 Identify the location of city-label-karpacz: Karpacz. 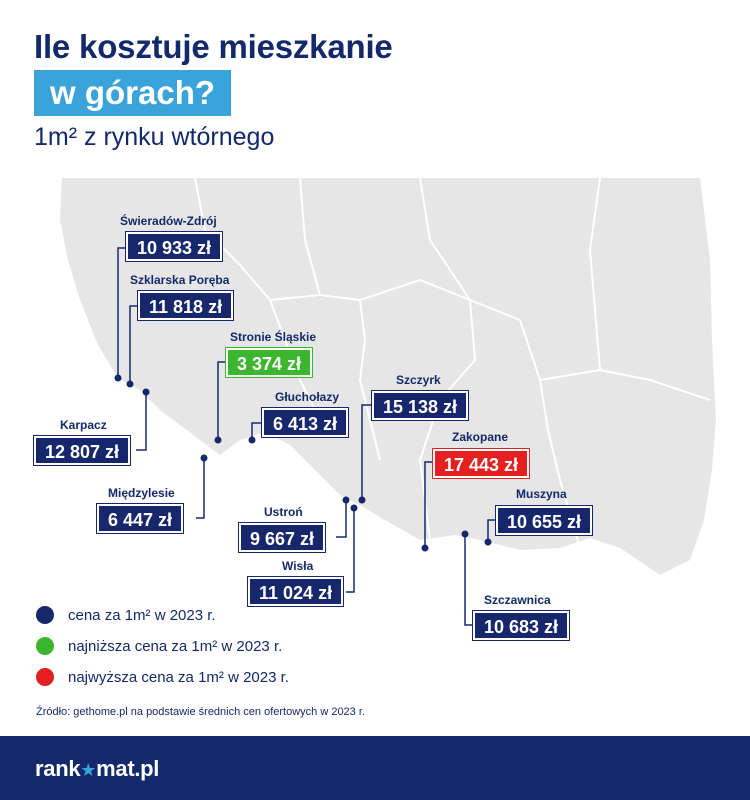
(83, 425).